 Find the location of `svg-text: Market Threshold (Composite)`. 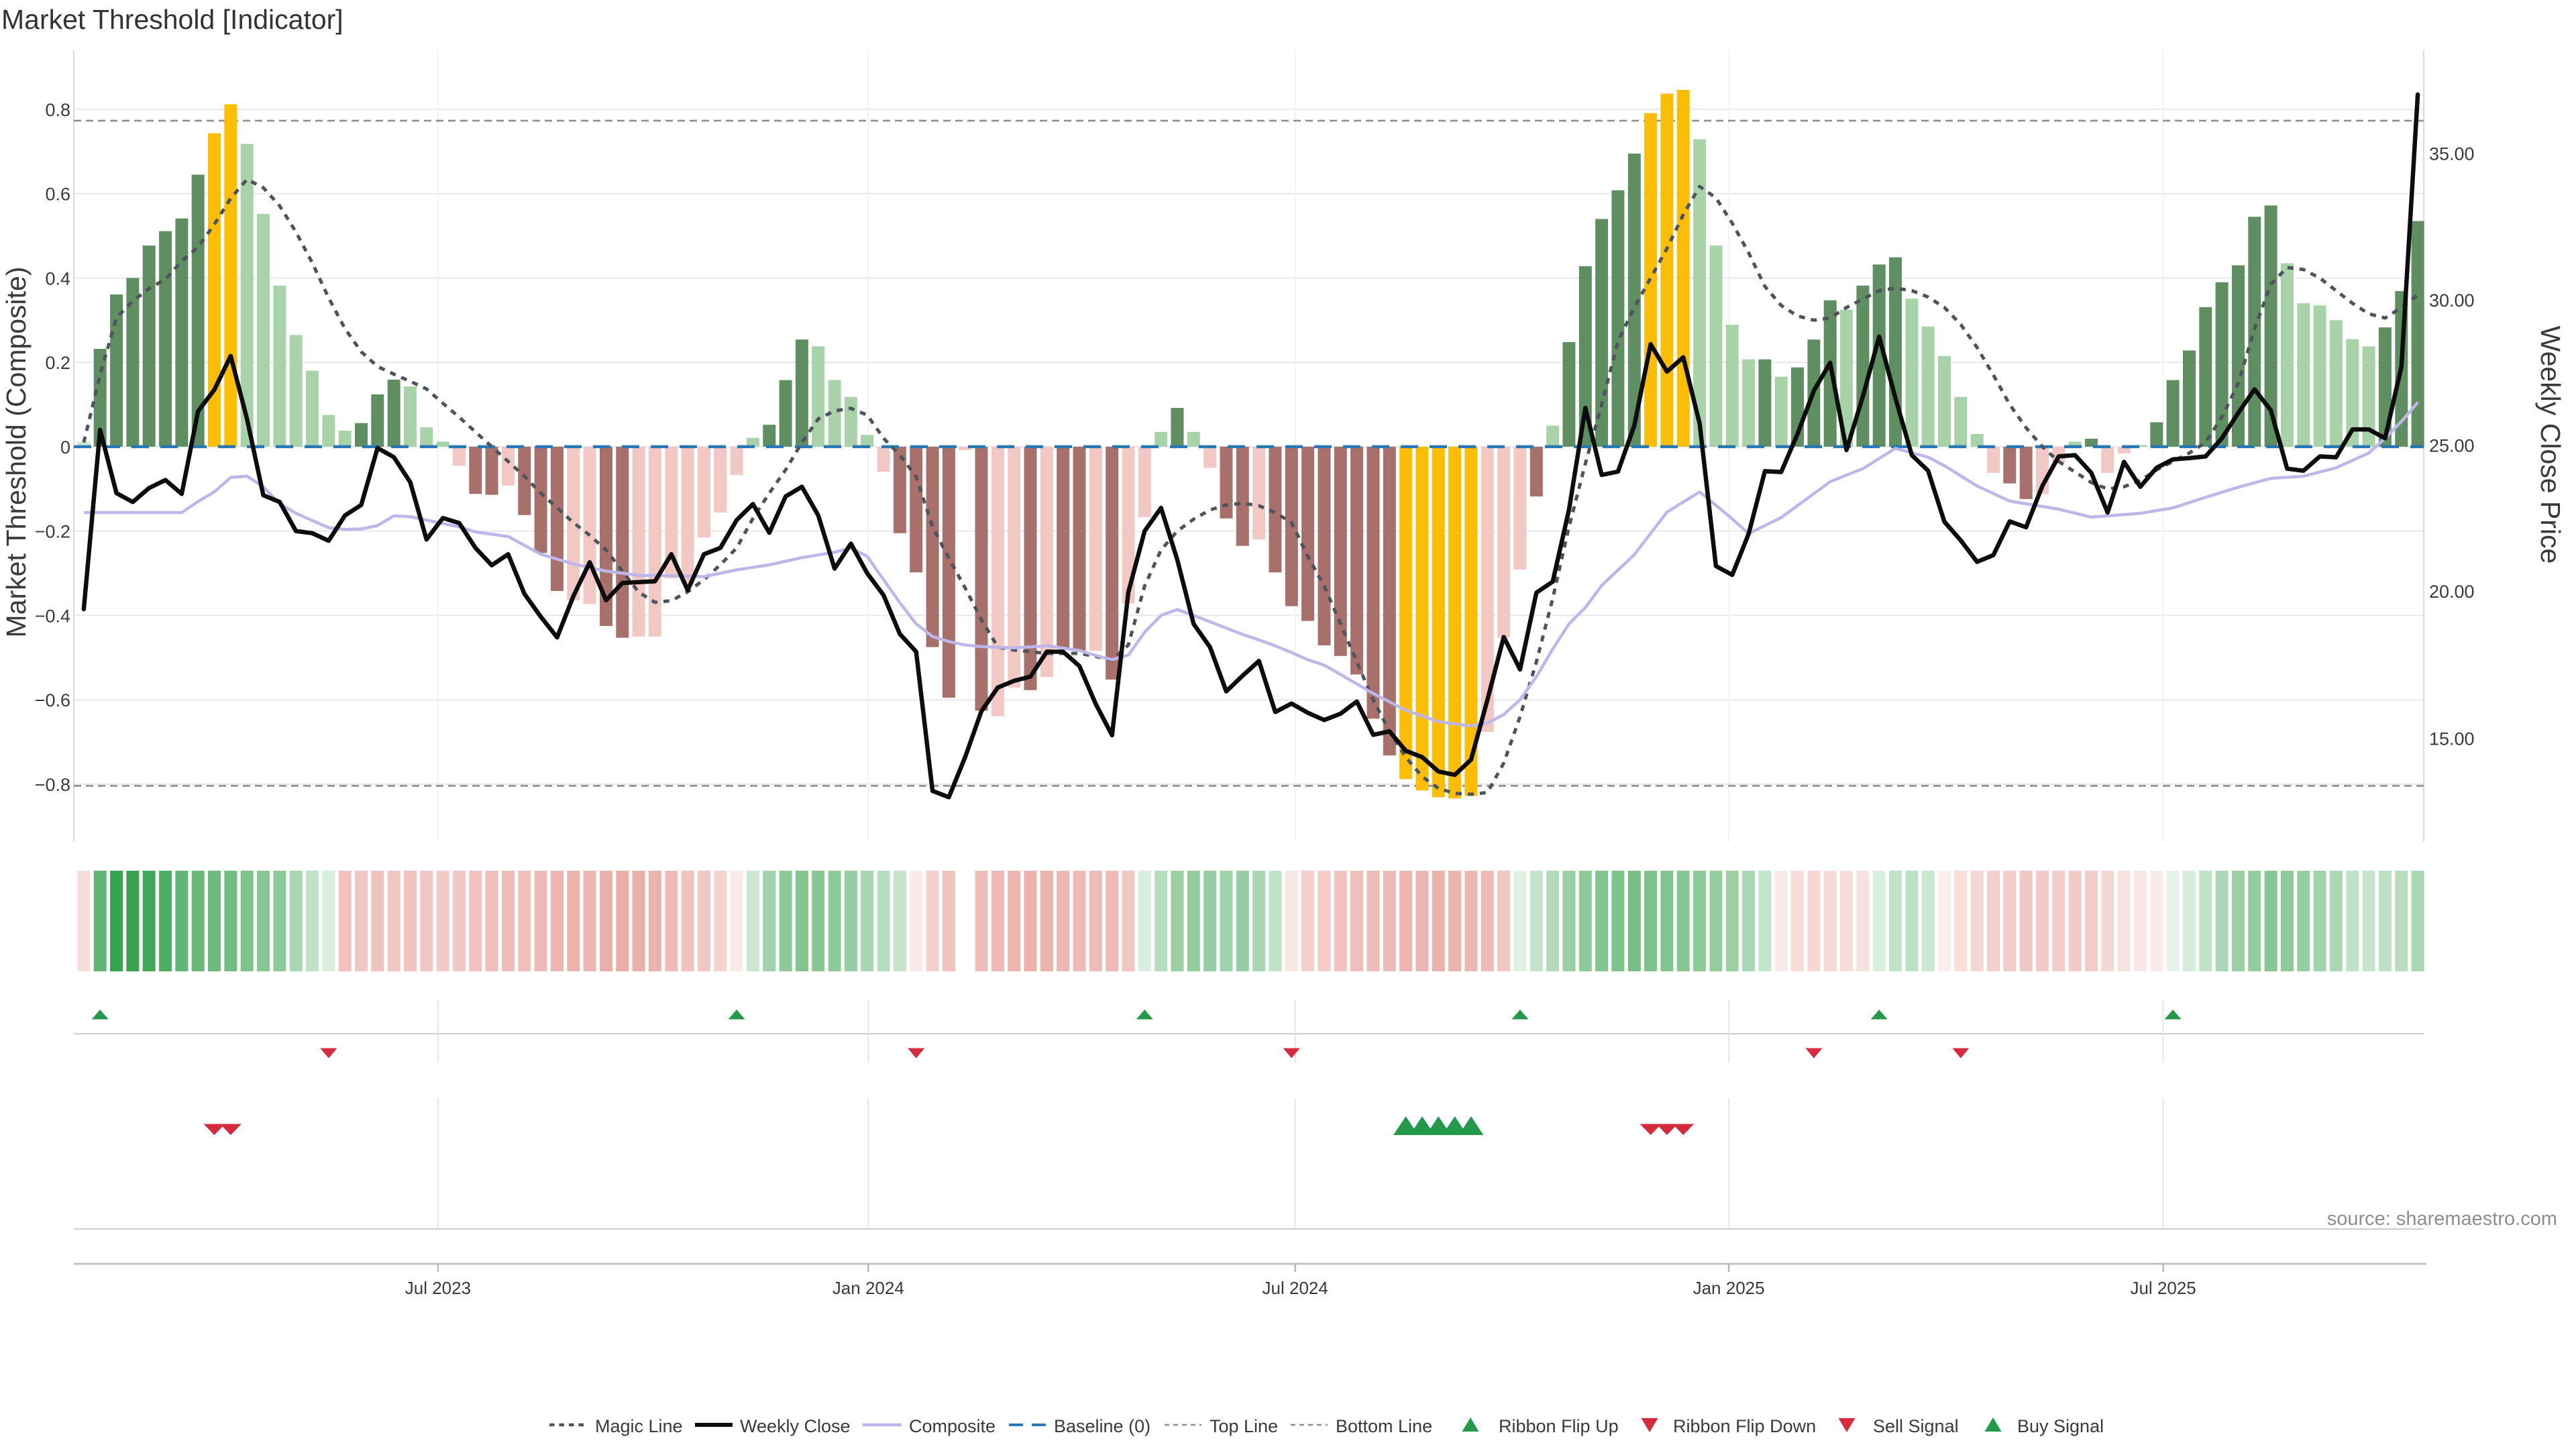

svg-text: Market Threshold (Composite) is located at coordinates (16, 452).